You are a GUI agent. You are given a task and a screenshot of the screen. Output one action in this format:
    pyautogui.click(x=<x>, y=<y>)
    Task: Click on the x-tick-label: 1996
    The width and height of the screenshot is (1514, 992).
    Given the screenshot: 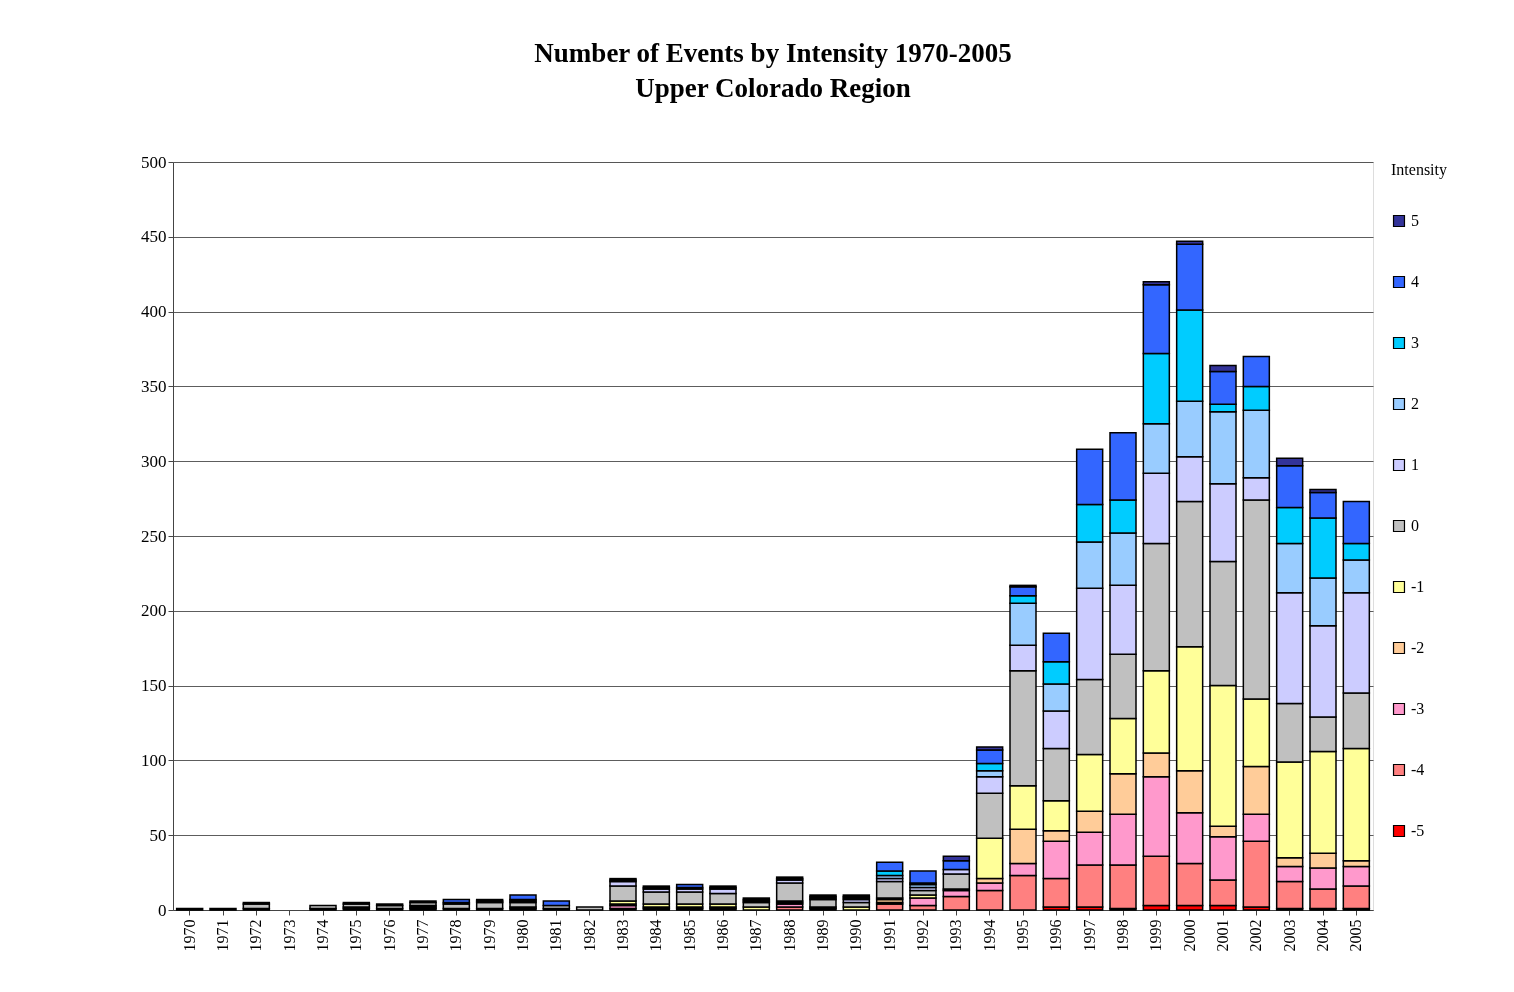 What is the action you would take?
    pyautogui.click(x=1056, y=935)
    